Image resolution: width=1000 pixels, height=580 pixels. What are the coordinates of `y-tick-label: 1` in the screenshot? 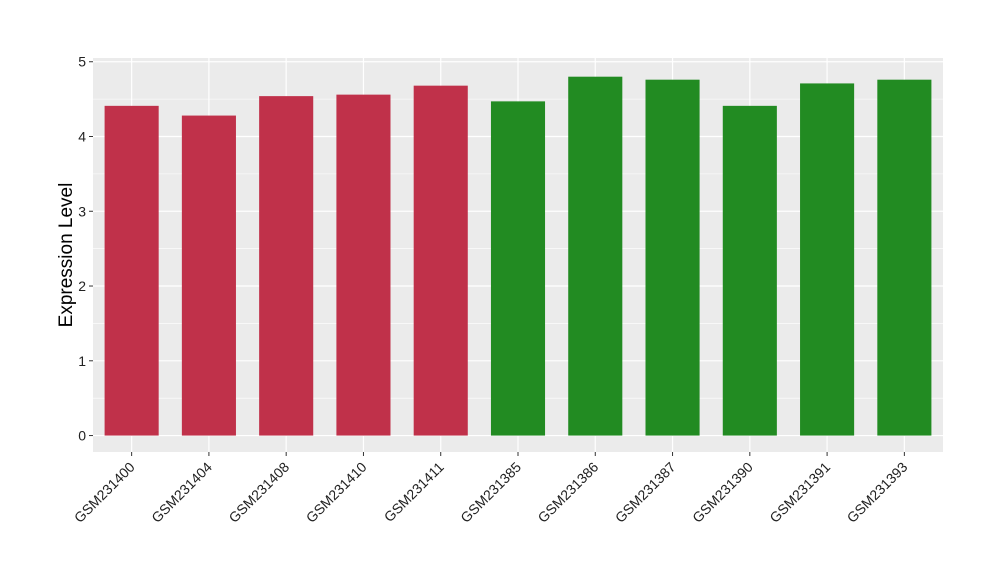 It's located at (82, 361).